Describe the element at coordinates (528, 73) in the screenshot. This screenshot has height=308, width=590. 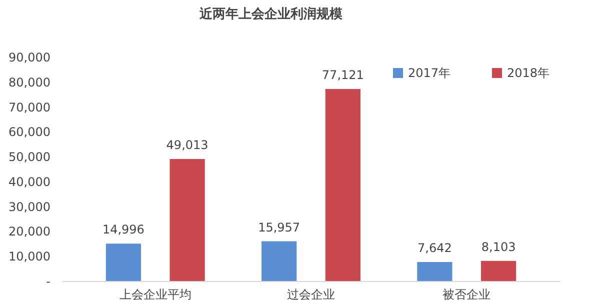
I see `legend-label: 2018年` at that location.